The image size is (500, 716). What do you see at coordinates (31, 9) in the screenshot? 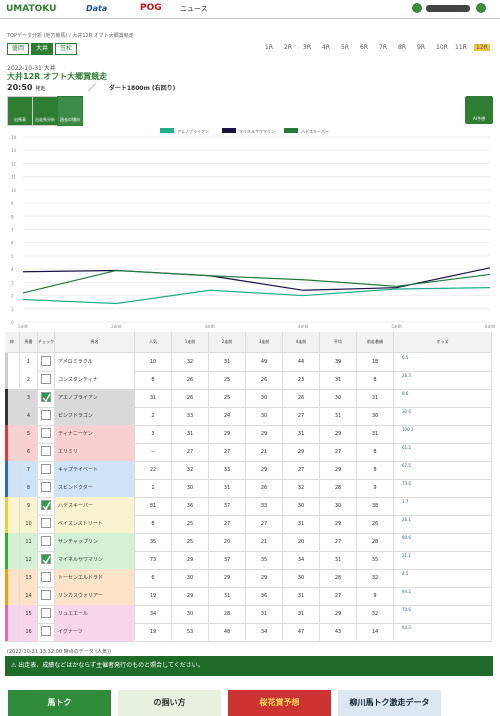
I see `logo: UMATOKU` at bounding box center [31, 9].